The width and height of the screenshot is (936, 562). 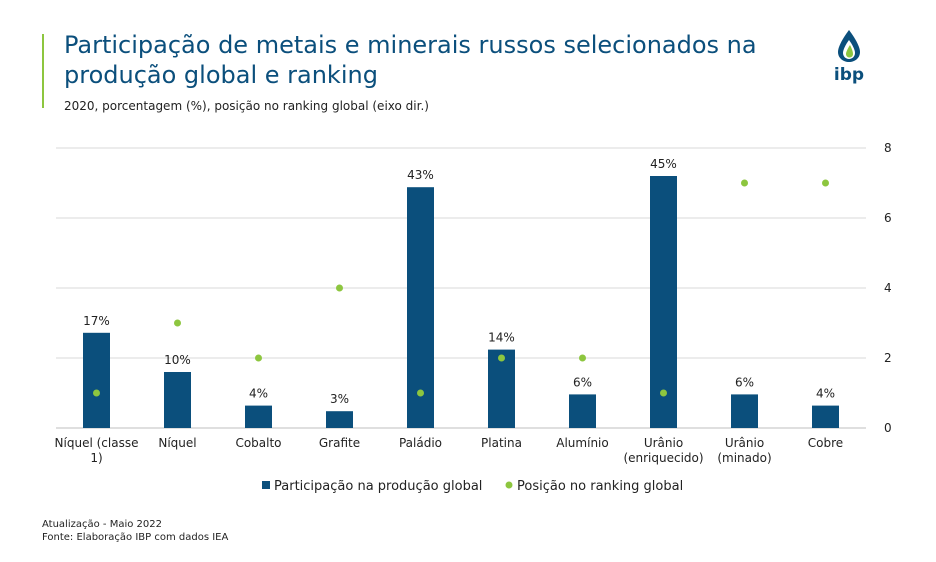 I want to click on bar-data-label: 14%, so click(x=501, y=338).